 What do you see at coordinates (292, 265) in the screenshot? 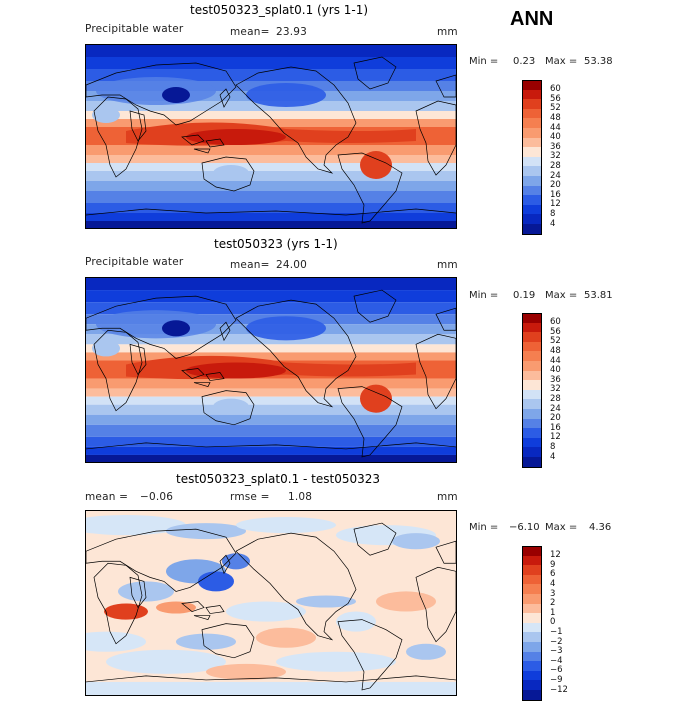
I see `panel-2-mean-value: 24.00` at bounding box center [292, 265].